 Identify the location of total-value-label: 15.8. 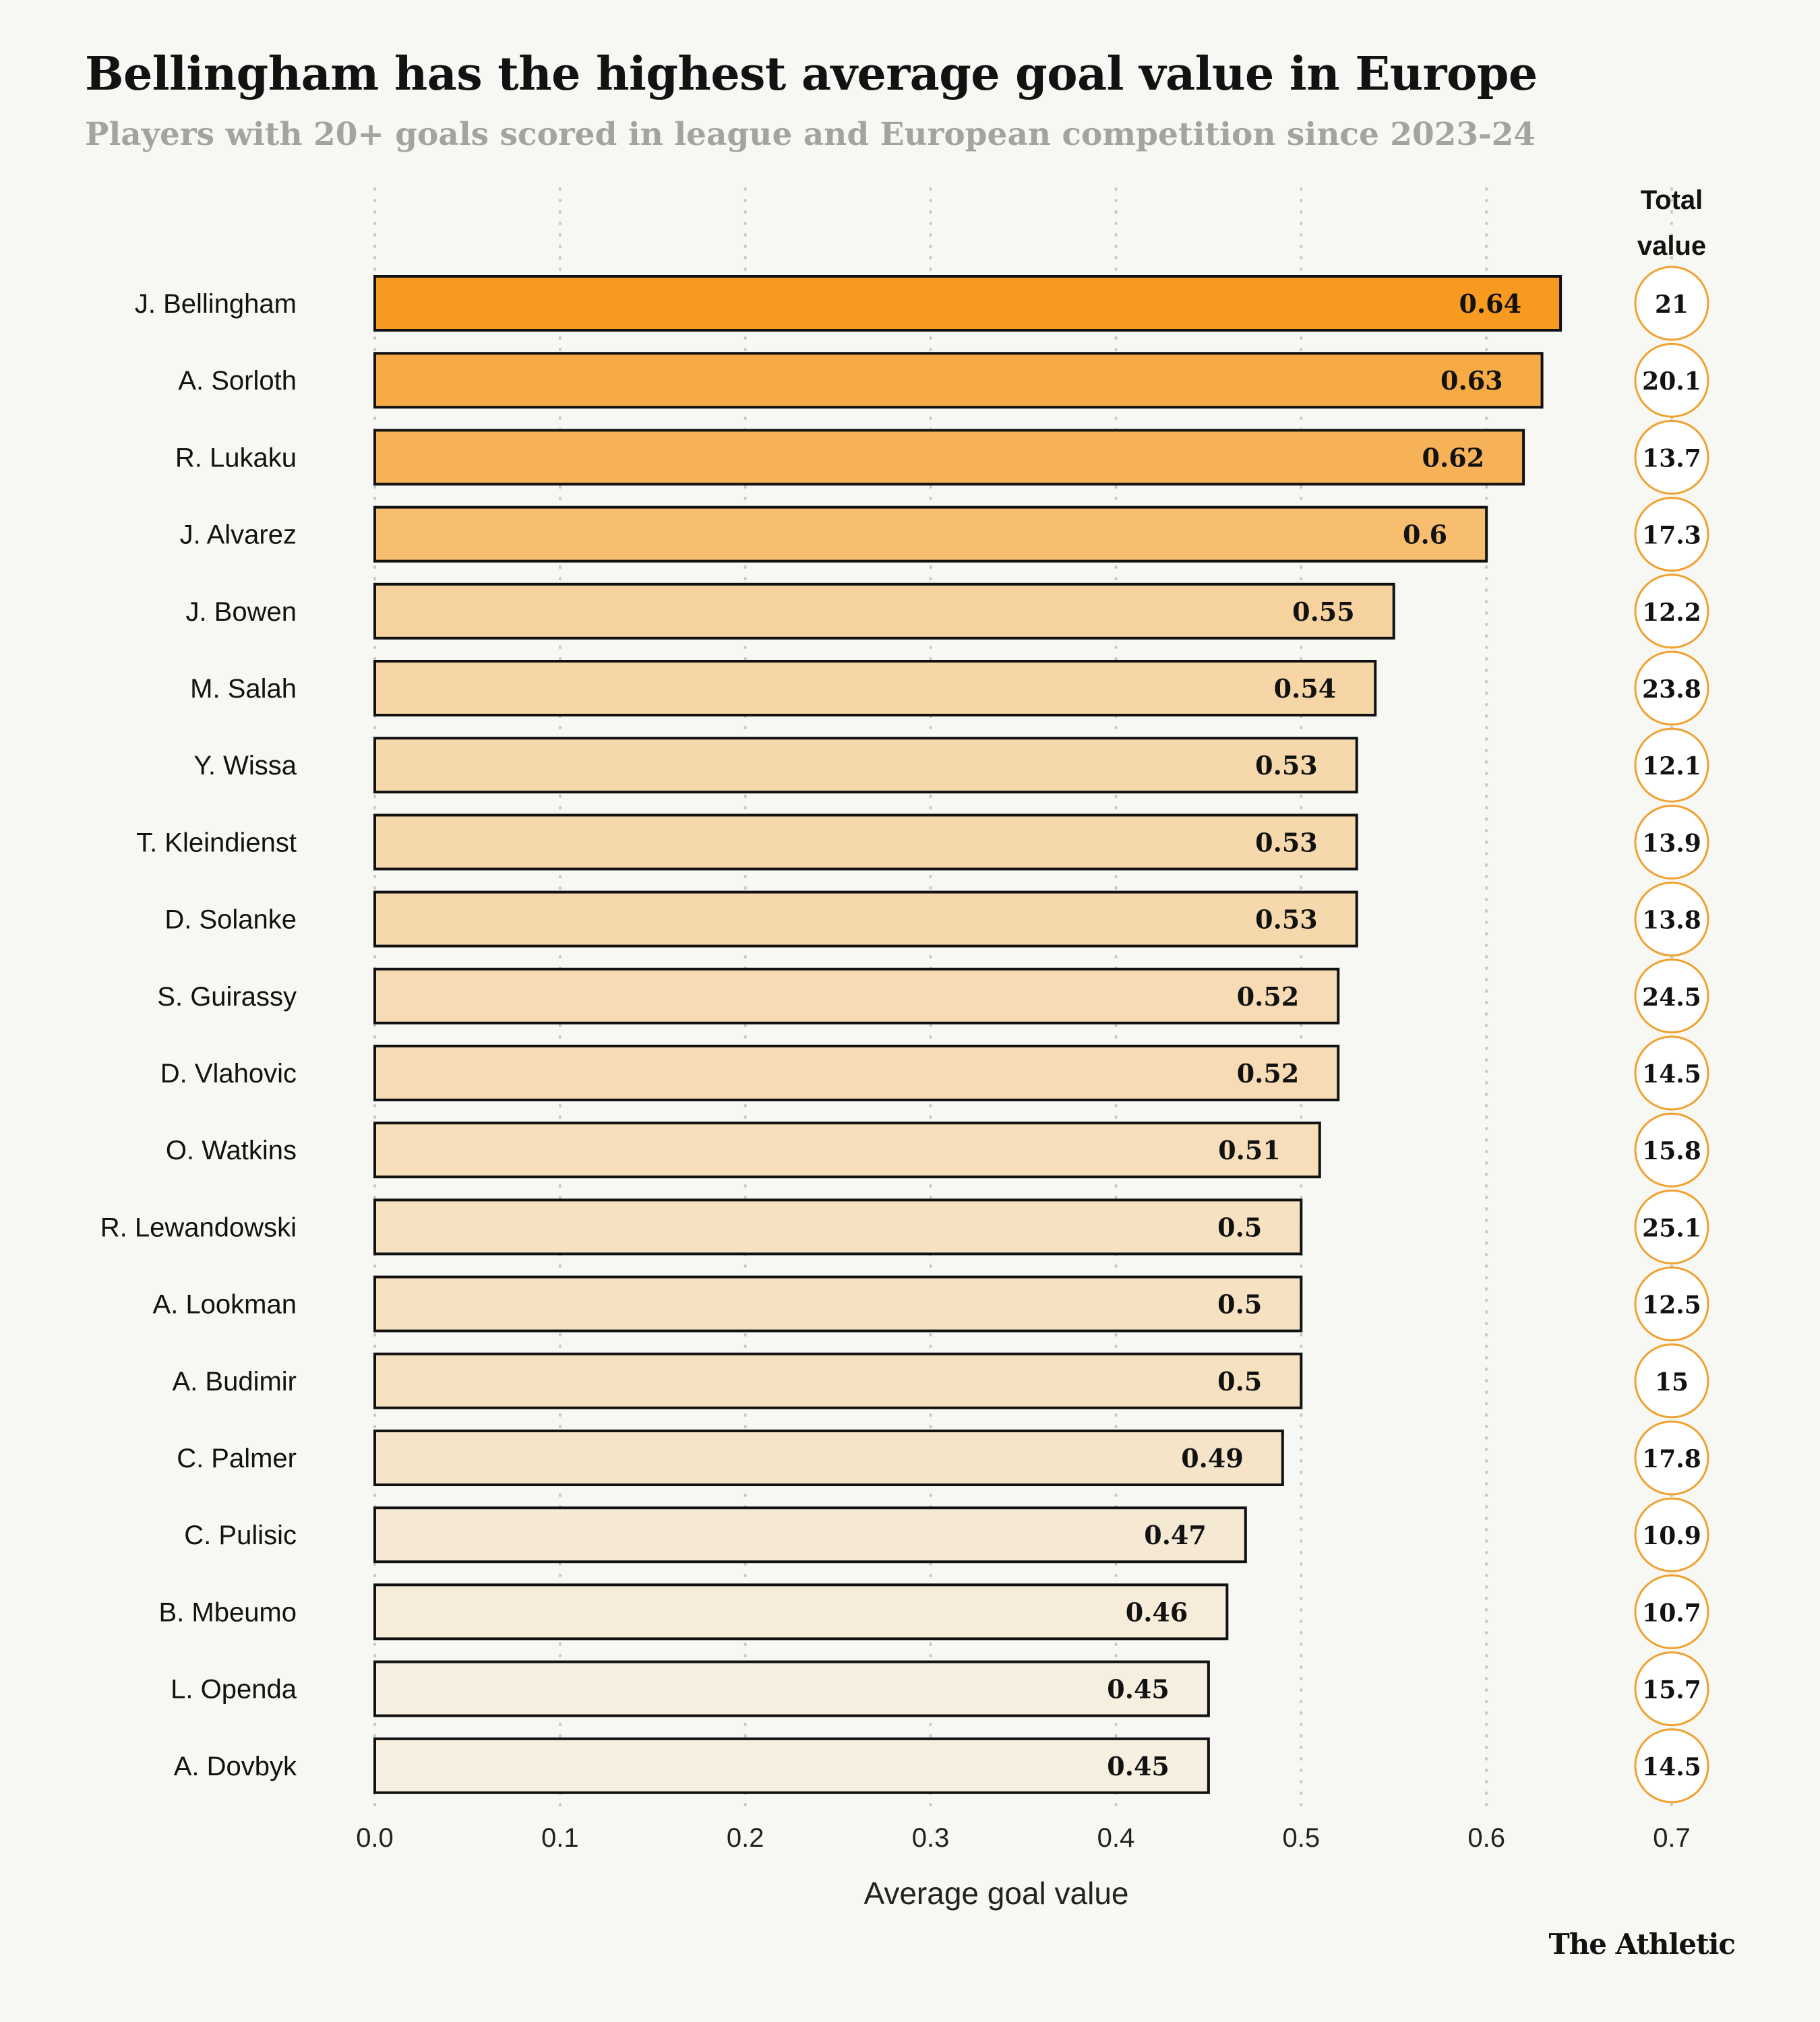
(1672, 1151).